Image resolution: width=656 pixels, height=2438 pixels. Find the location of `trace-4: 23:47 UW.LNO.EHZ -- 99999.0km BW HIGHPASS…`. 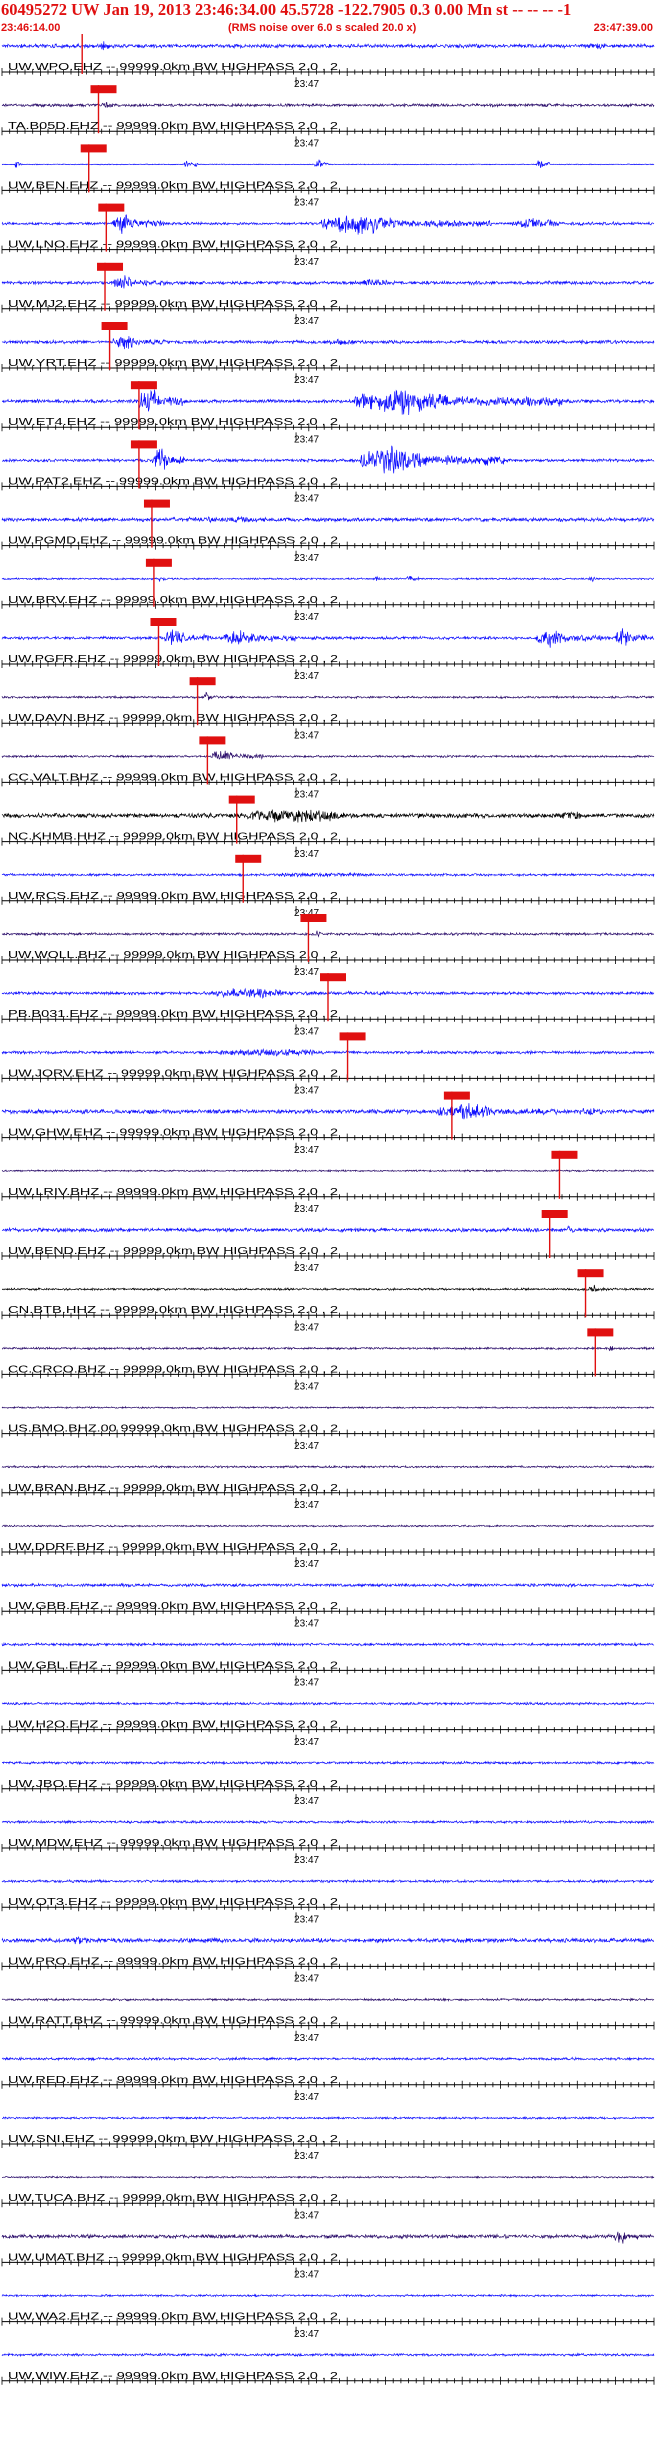

trace-4: 23:47 UW.LNO.EHZ -- 99999.0km BW HIGHPASS… is located at coordinates (328, 224).